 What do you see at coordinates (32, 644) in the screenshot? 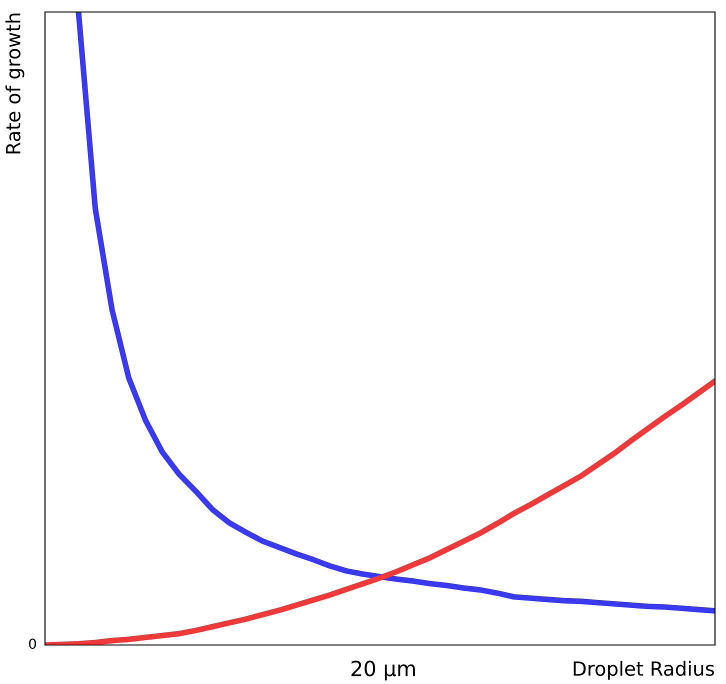
I see `text: 0` at bounding box center [32, 644].